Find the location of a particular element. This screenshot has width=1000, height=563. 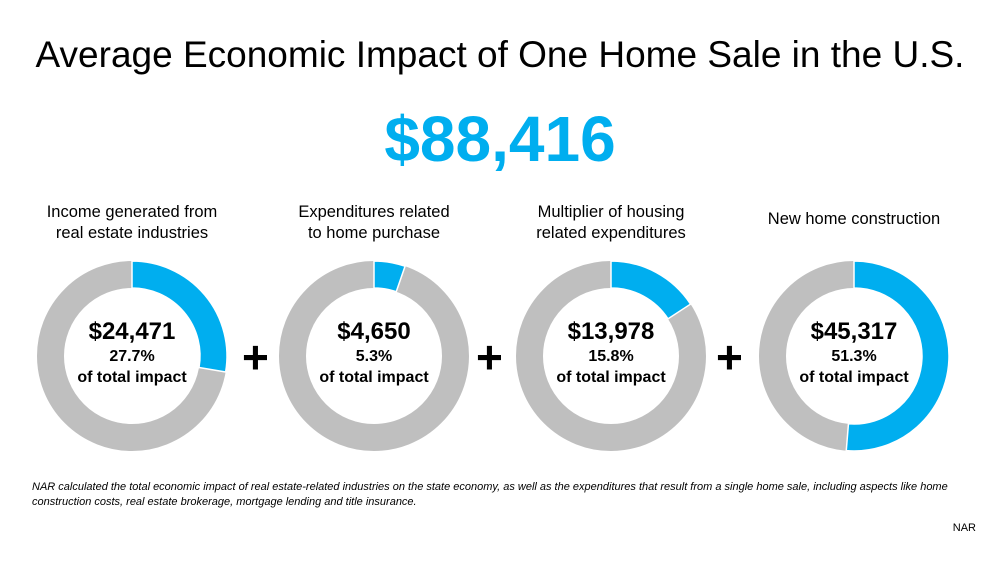

category-label-line: to home purchase is located at coordinates (374, 233).